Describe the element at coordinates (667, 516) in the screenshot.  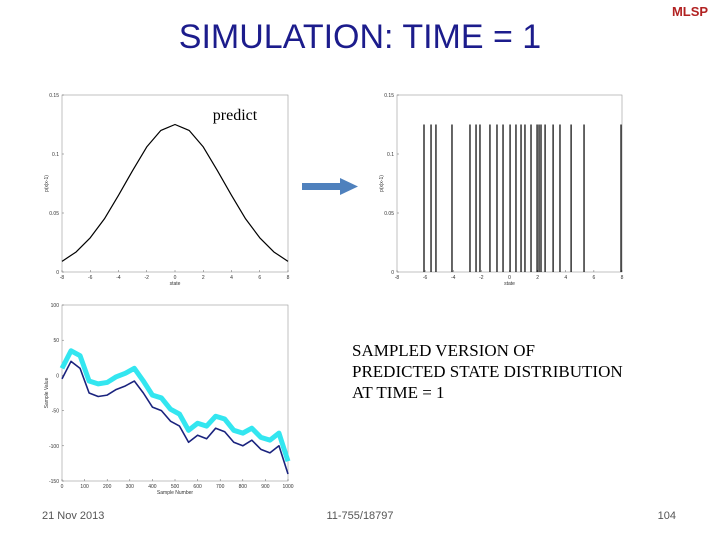
I see `footer-page: 104` at that location.